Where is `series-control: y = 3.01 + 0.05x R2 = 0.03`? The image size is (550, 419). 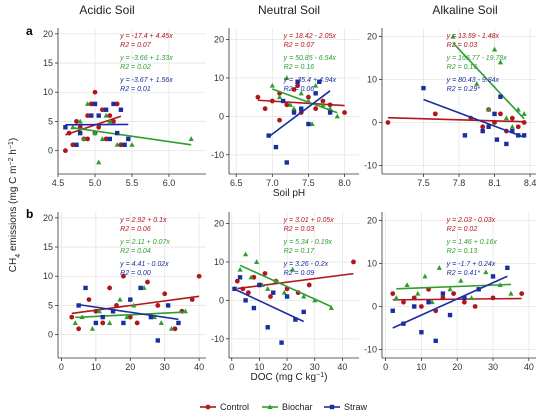
series-control: y = 3.01 + 0.05x R2 = 0.03 is located at coordinates (295, 258).